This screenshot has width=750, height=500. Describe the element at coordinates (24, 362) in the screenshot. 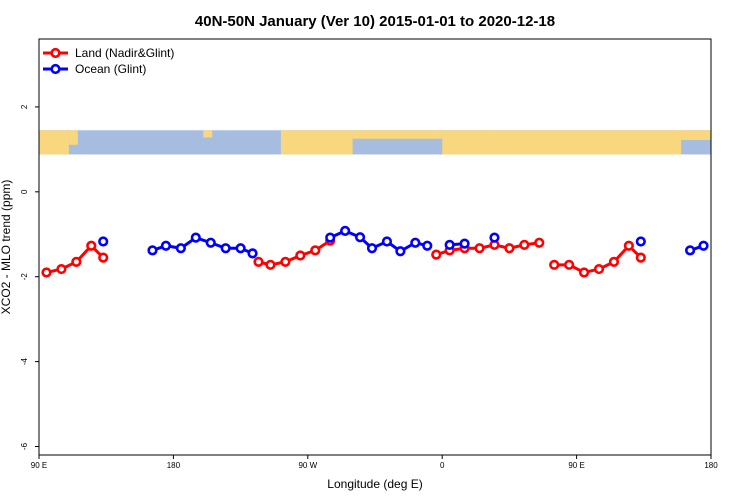

I see `y-tick-label: -4` at that location.